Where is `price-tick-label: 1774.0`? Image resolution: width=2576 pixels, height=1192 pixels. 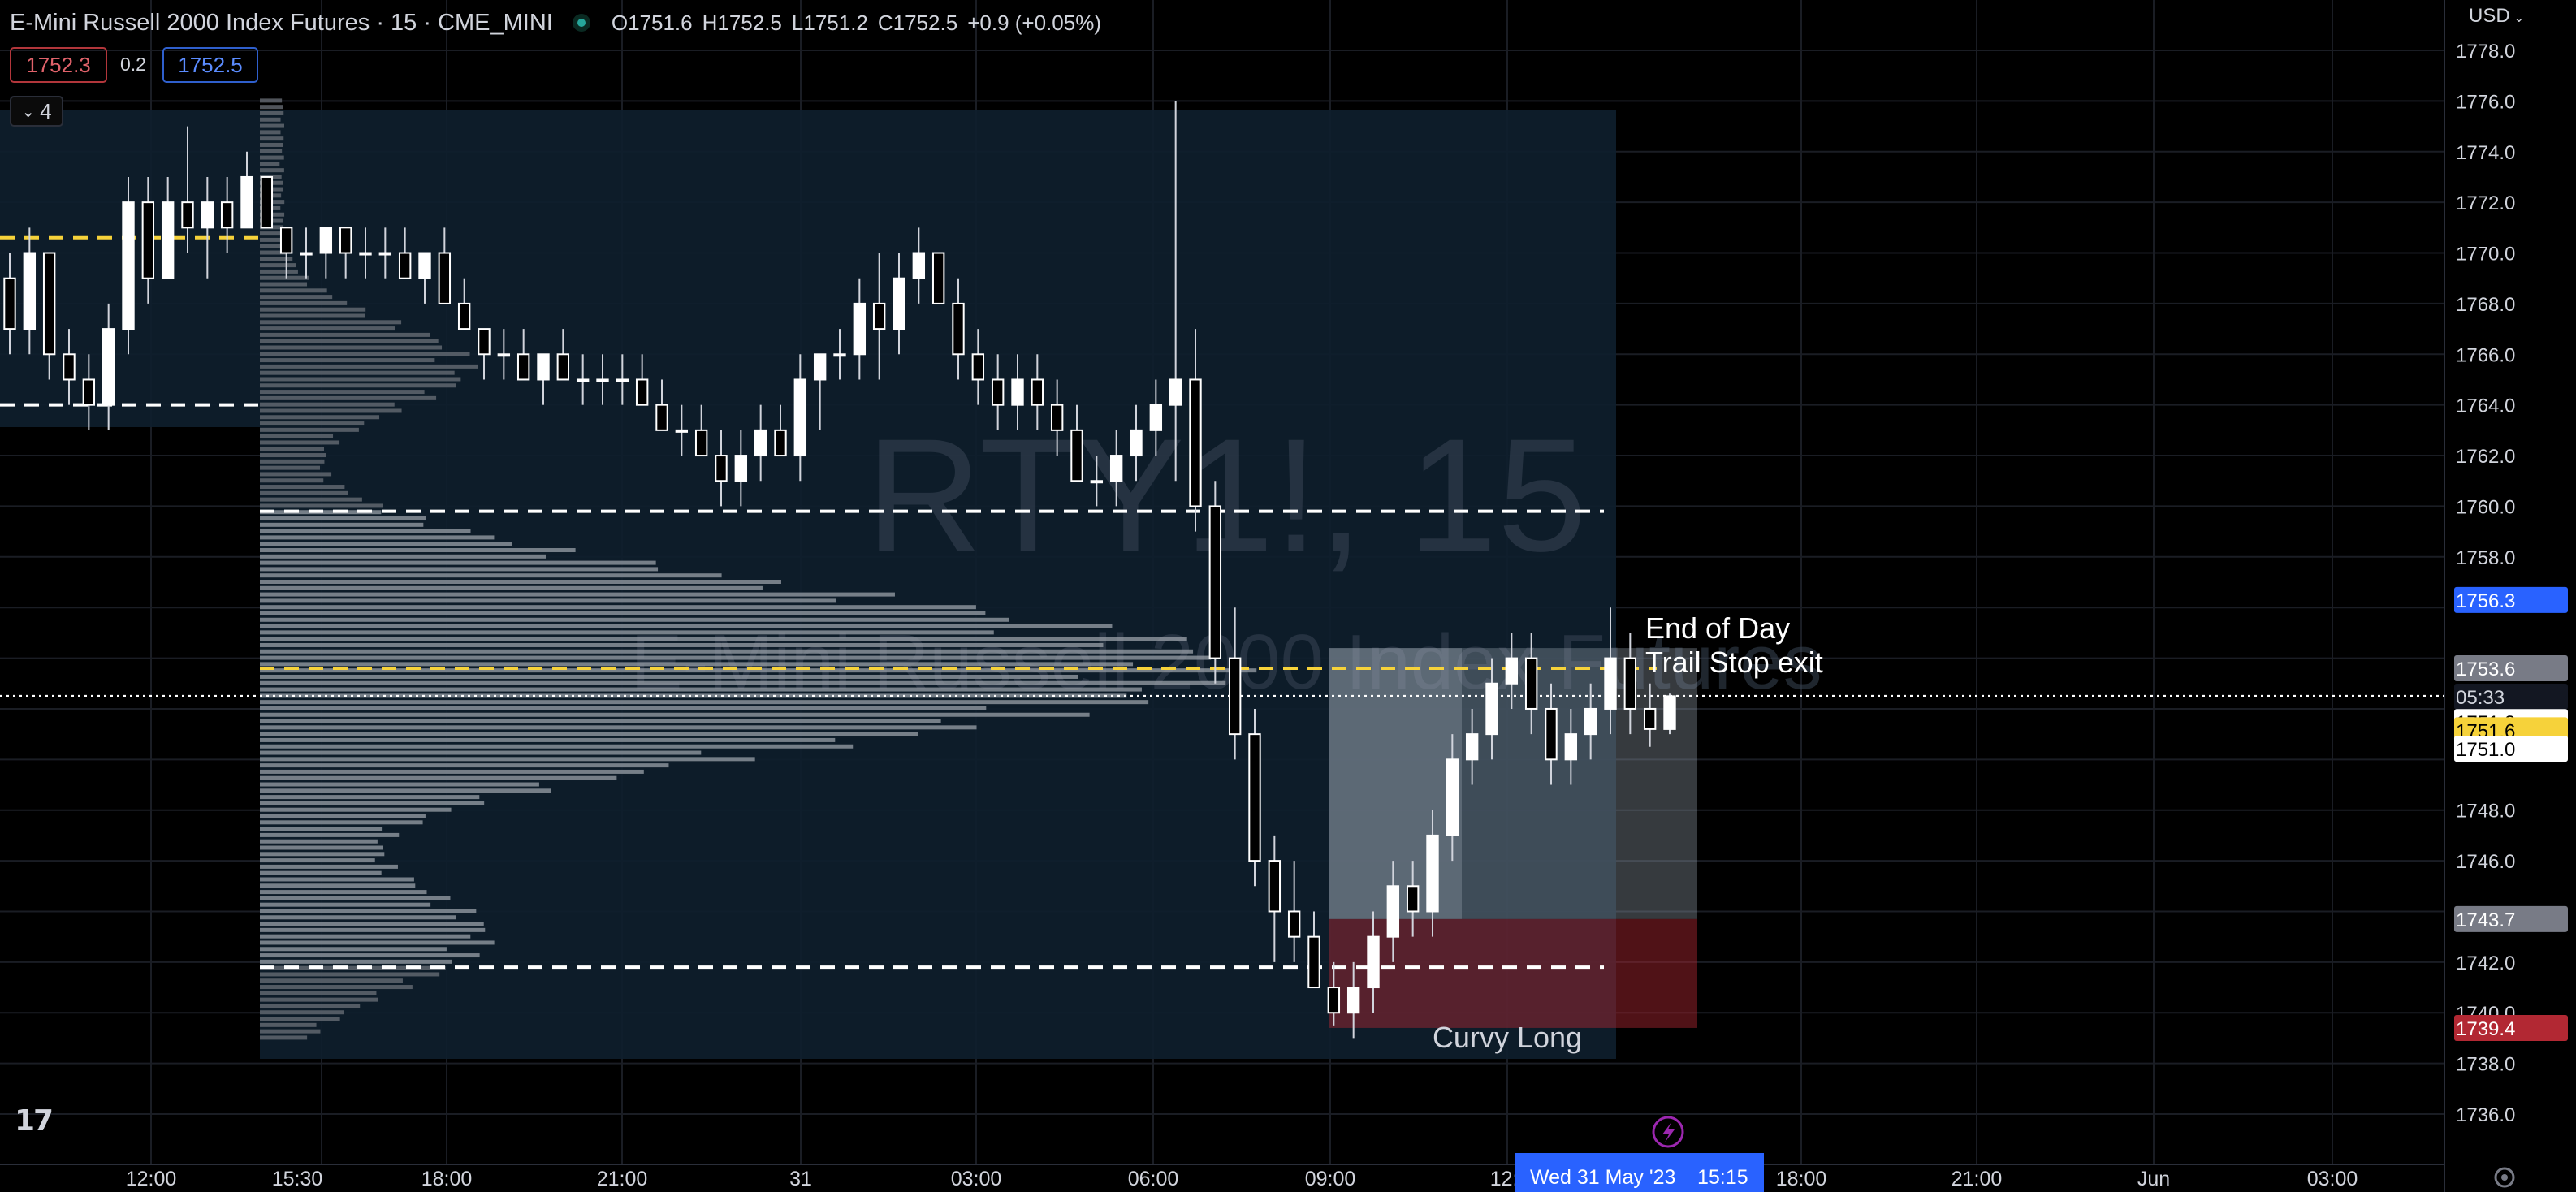 price-tick-label: 1774.0 is located at coordinates (2485, 153).